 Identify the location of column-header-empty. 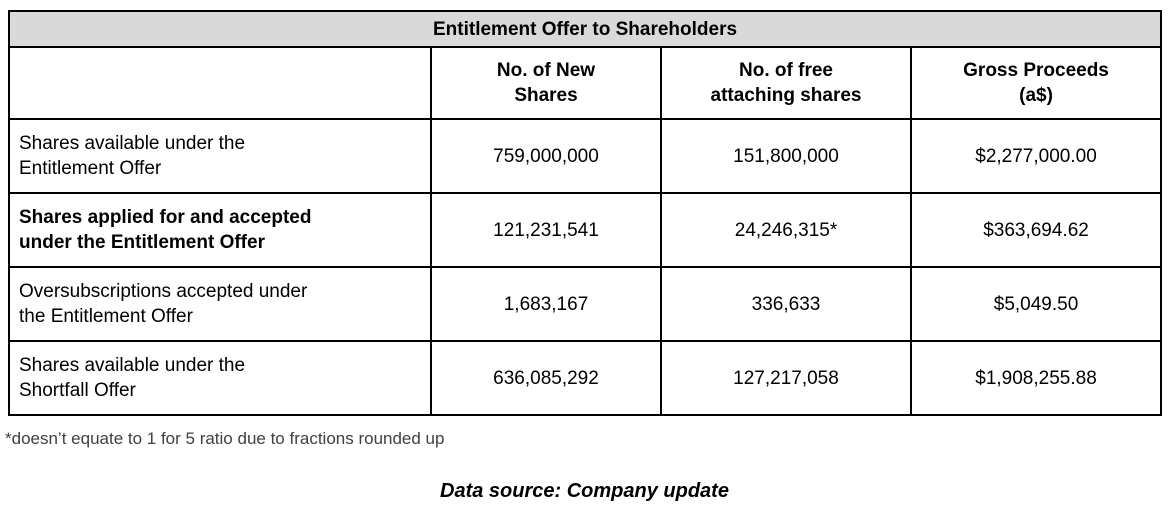
(220, 83).